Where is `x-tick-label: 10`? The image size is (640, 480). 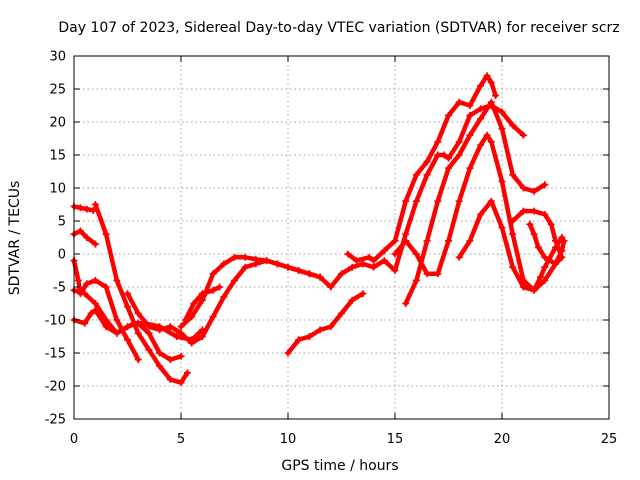
x-tick-label: 10 is located at coordinates (288, 439).